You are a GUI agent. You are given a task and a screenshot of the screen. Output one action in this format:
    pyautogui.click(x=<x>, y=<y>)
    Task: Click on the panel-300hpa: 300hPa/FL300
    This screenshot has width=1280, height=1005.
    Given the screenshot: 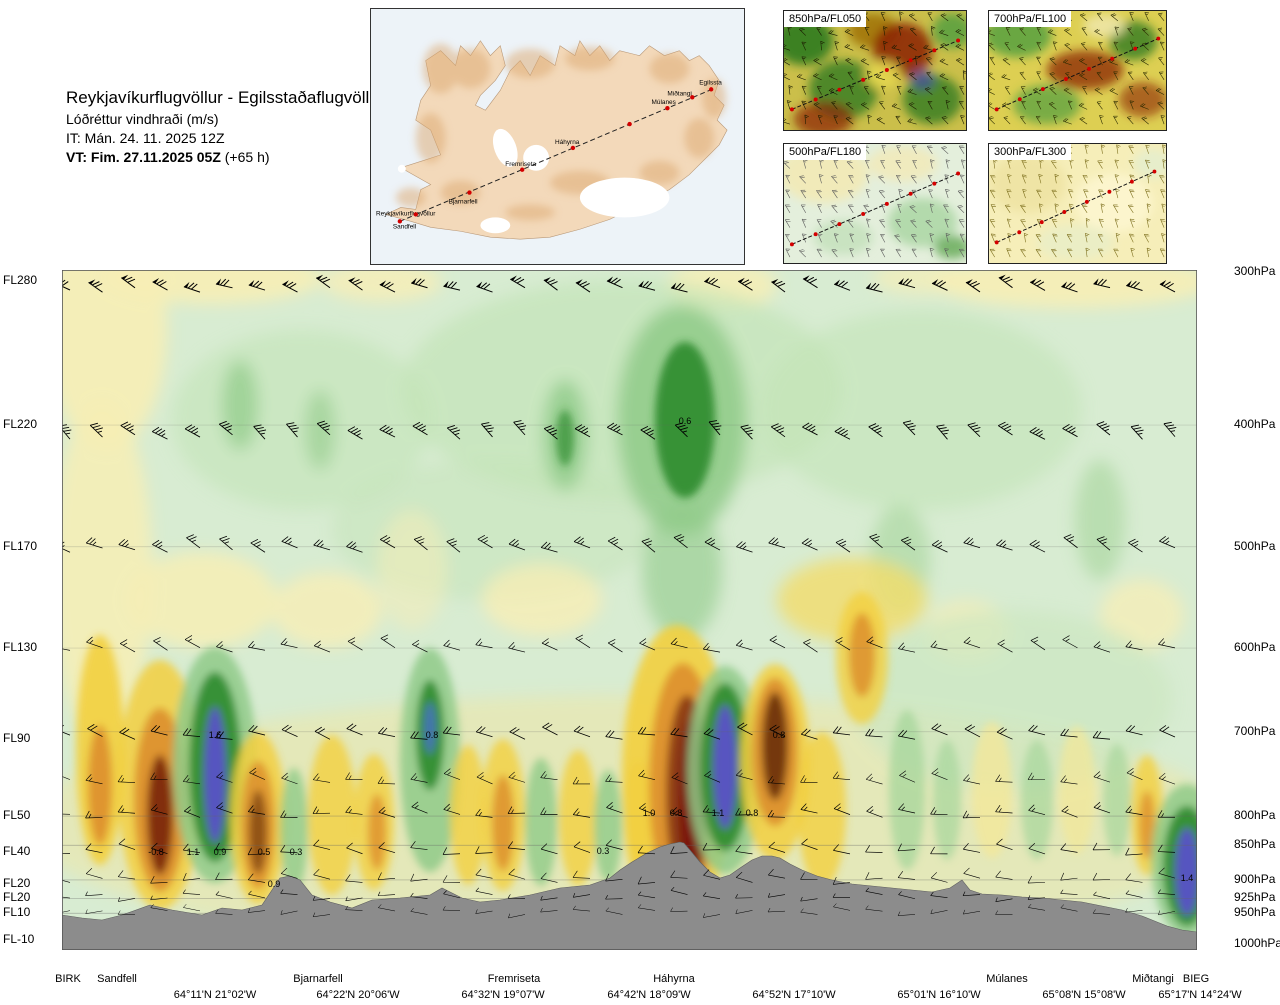 What is the action you would take?
    pyautogui.click(x=1077, y=203)
    